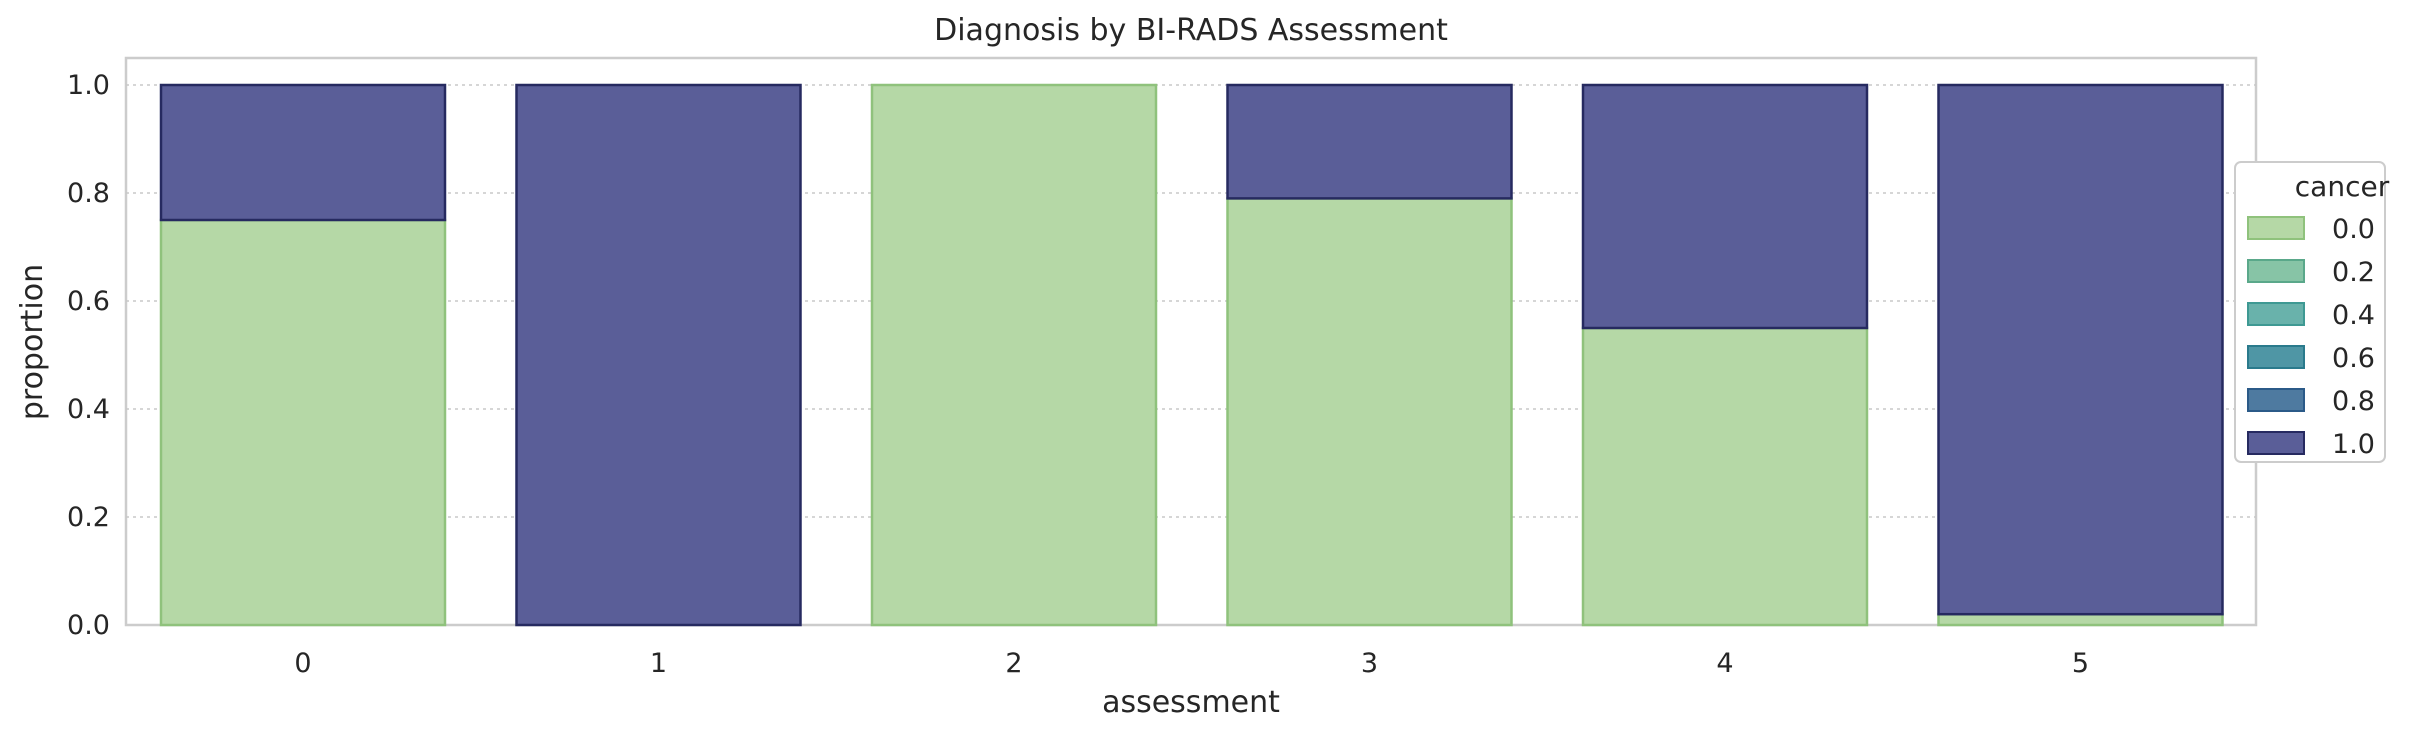 The width and height of the screenshot is (2422, 737). Describe the element at coordinates (88, 193) in the screenshot. I see `y-tick-label: 0.8` at that location.